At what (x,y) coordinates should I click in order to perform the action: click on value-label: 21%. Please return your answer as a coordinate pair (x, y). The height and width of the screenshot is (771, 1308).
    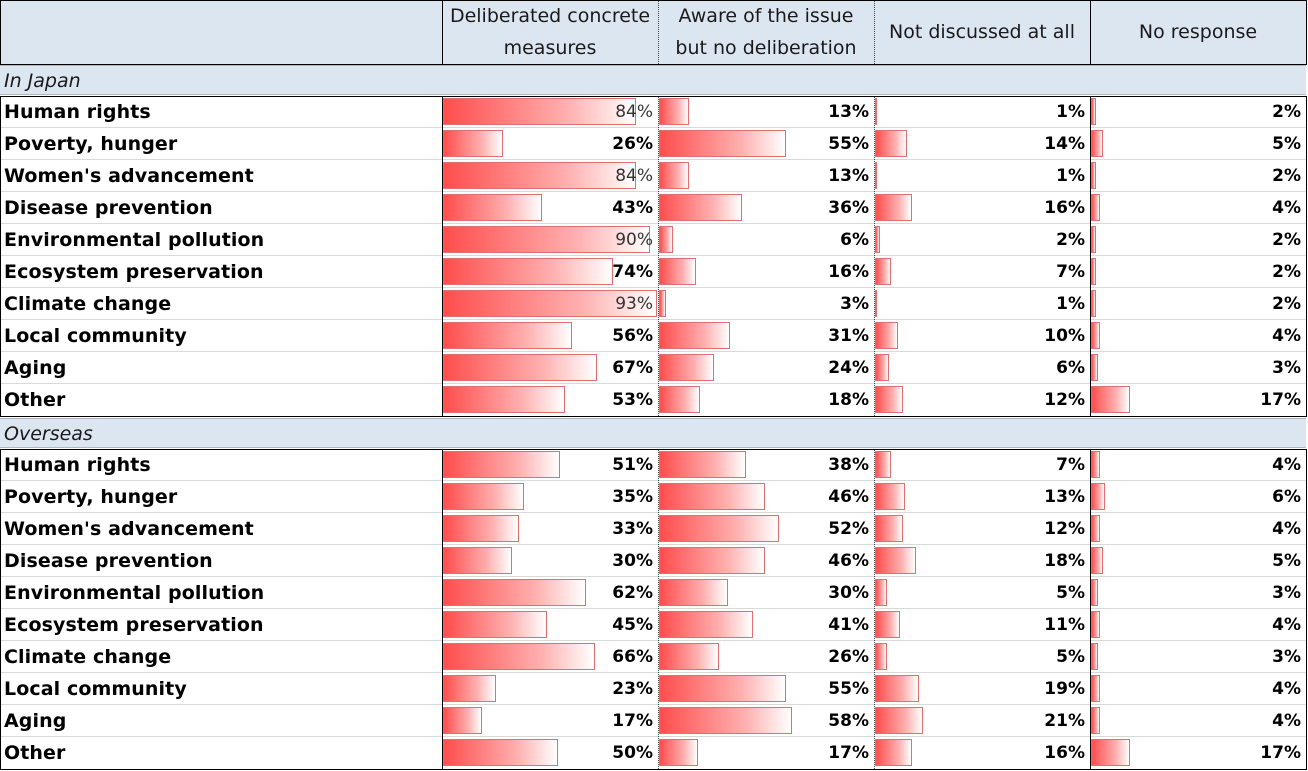
    Looking at the image, I should click on (1064, 721).